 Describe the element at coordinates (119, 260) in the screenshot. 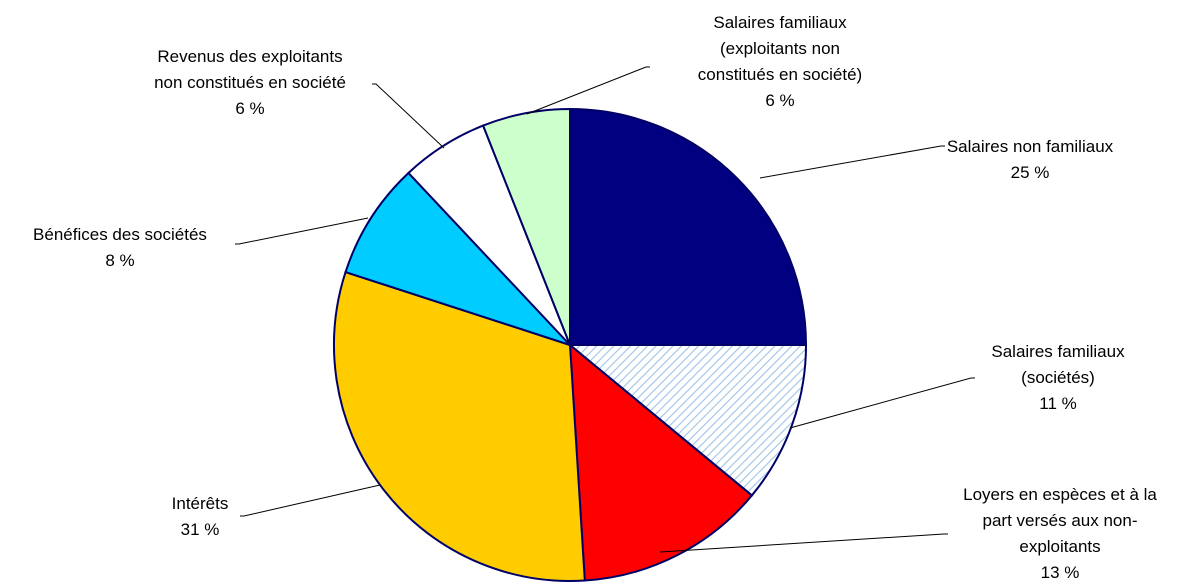

I see `slice-value-label: 8 %` at that location.